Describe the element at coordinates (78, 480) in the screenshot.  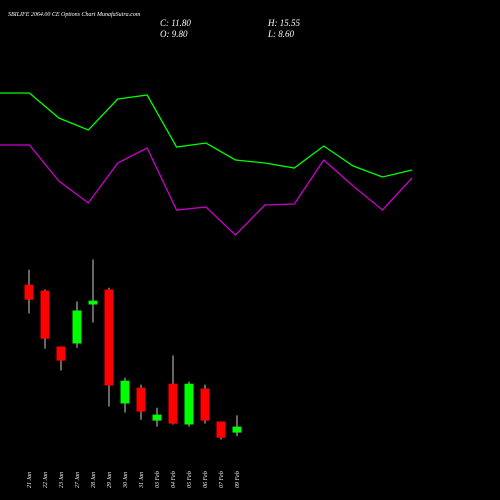
I see `x-tick-label: 27 Jan` at that location.